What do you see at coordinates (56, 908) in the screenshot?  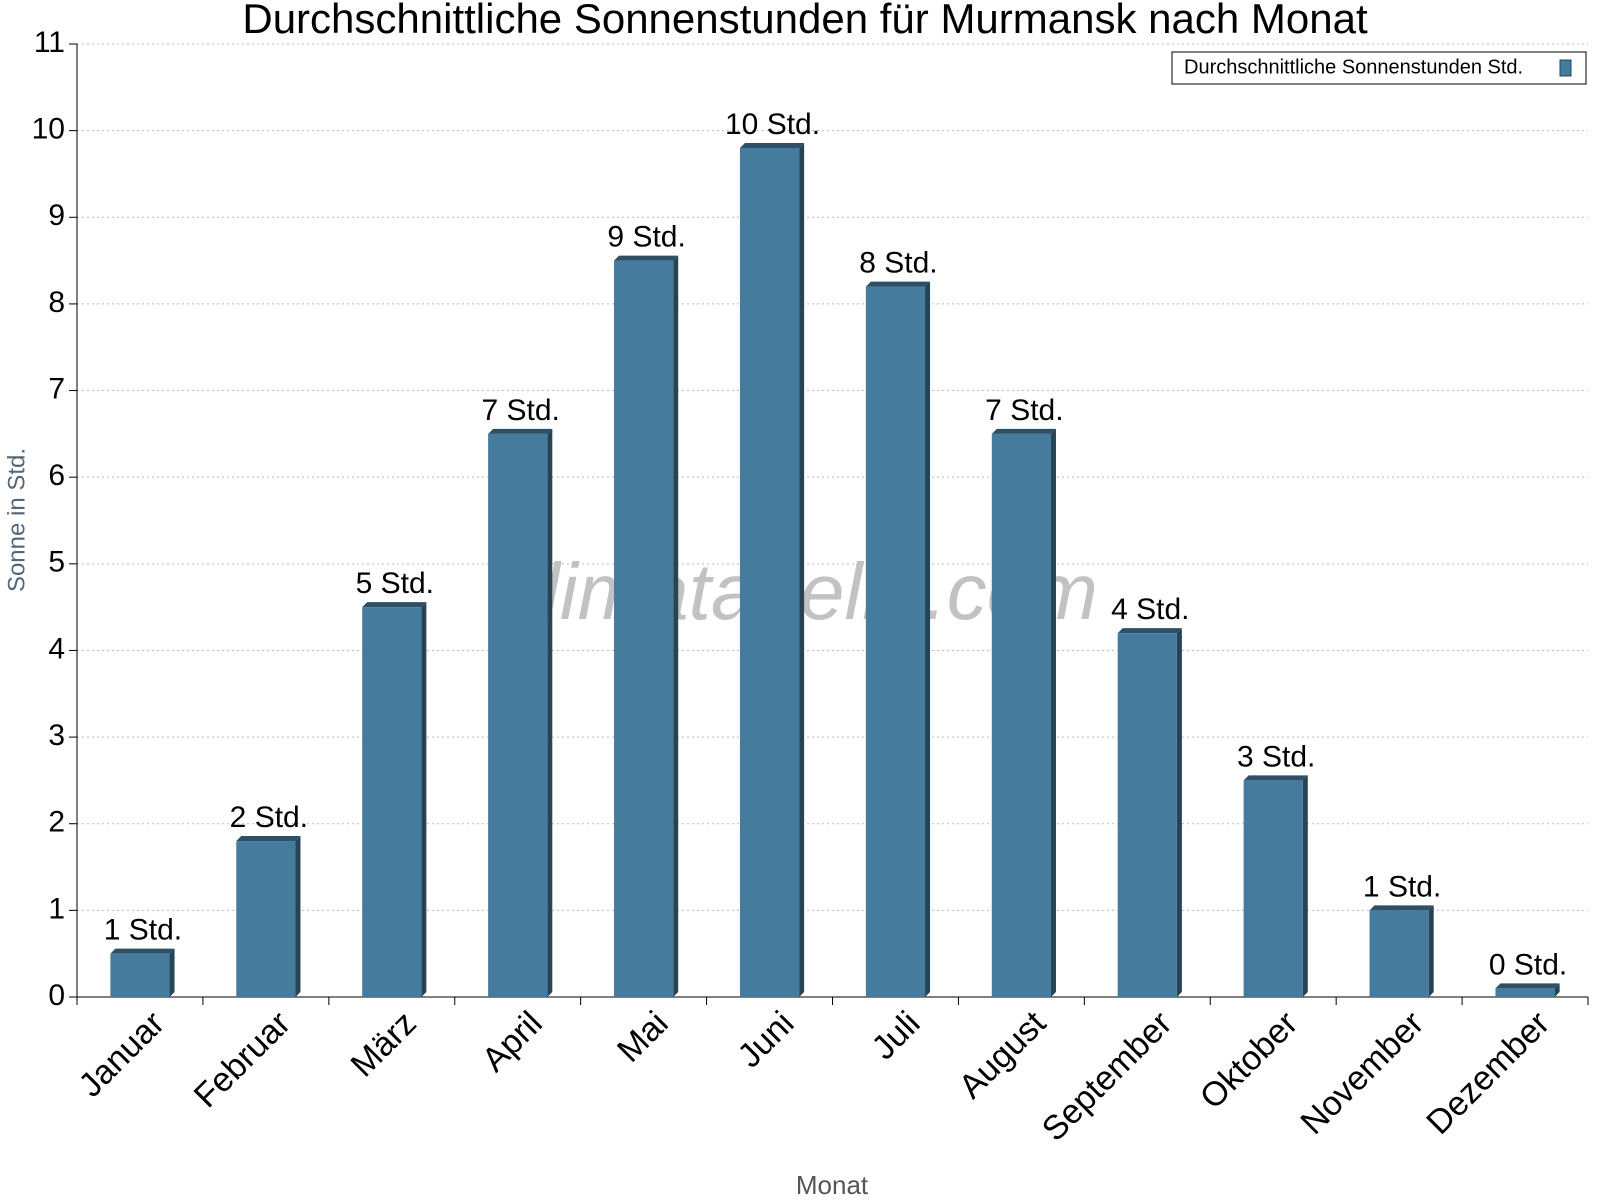 I see `y-tick-label: 1` at bounding box center [56, 908].